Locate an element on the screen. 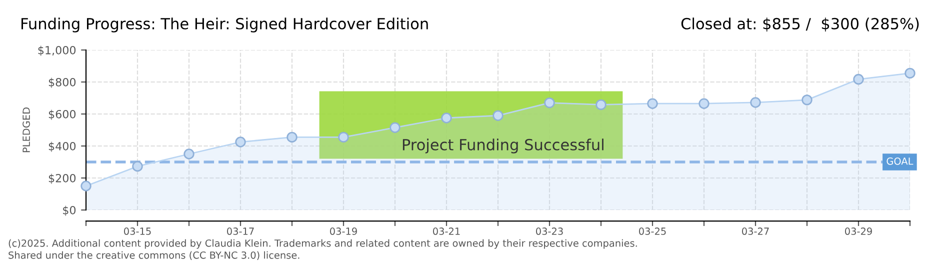 This screenshot has width=940, height=270. y-tick-label: $800 is located at coordinates (62, 83).